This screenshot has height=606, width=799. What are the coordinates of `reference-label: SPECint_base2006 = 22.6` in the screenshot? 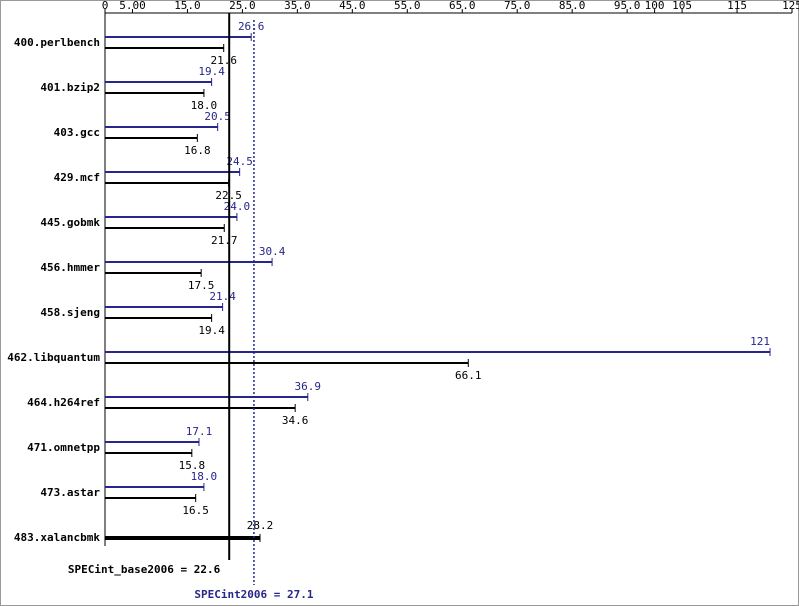 It's located at (144, 569).